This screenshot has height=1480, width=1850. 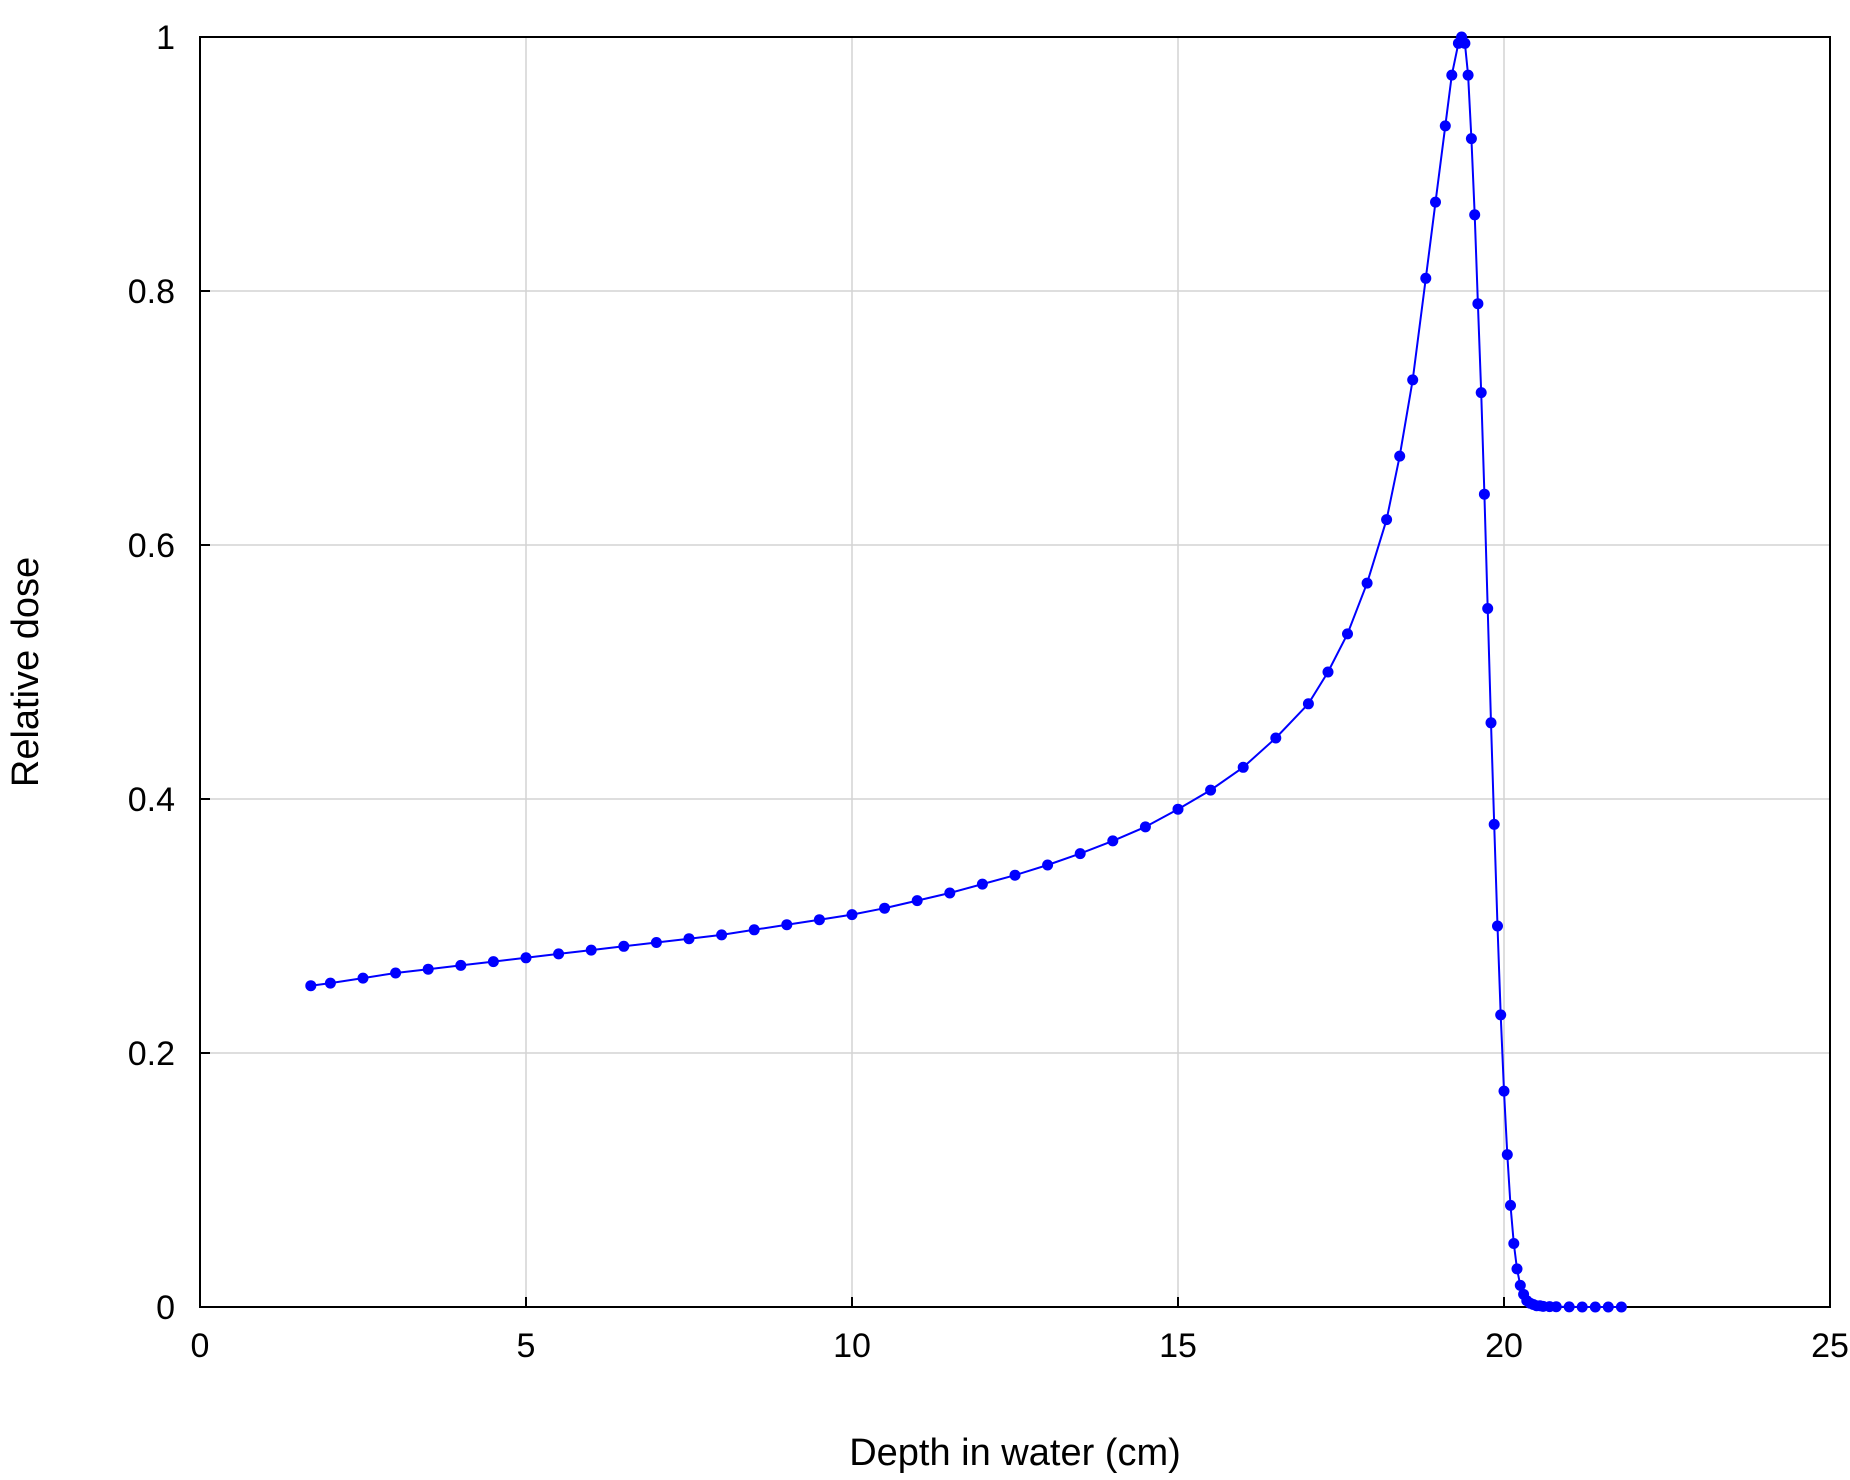 What do you see at coordinates (1020, 1331) in the screenshot?
I see `x-axis-ticks: 0 5 10 15 20 25` at bounding box center [1020, 1331].